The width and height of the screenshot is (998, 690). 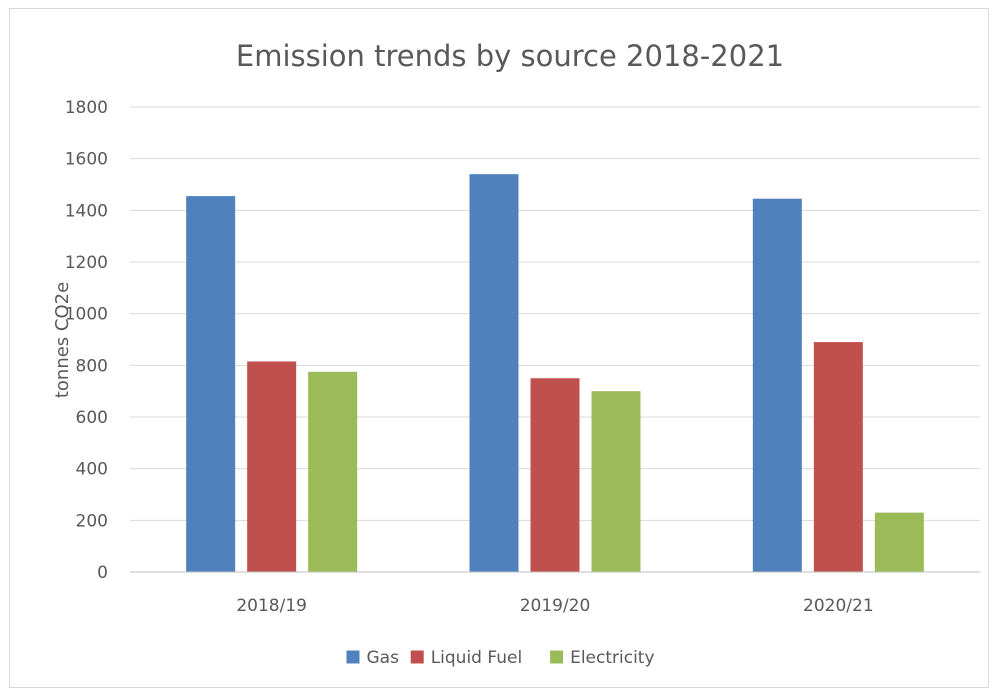 What do you see at coordinates (86, 160) in the screenshot?
I see `y-tick-label: 1600` at bounding box center [86, 160].